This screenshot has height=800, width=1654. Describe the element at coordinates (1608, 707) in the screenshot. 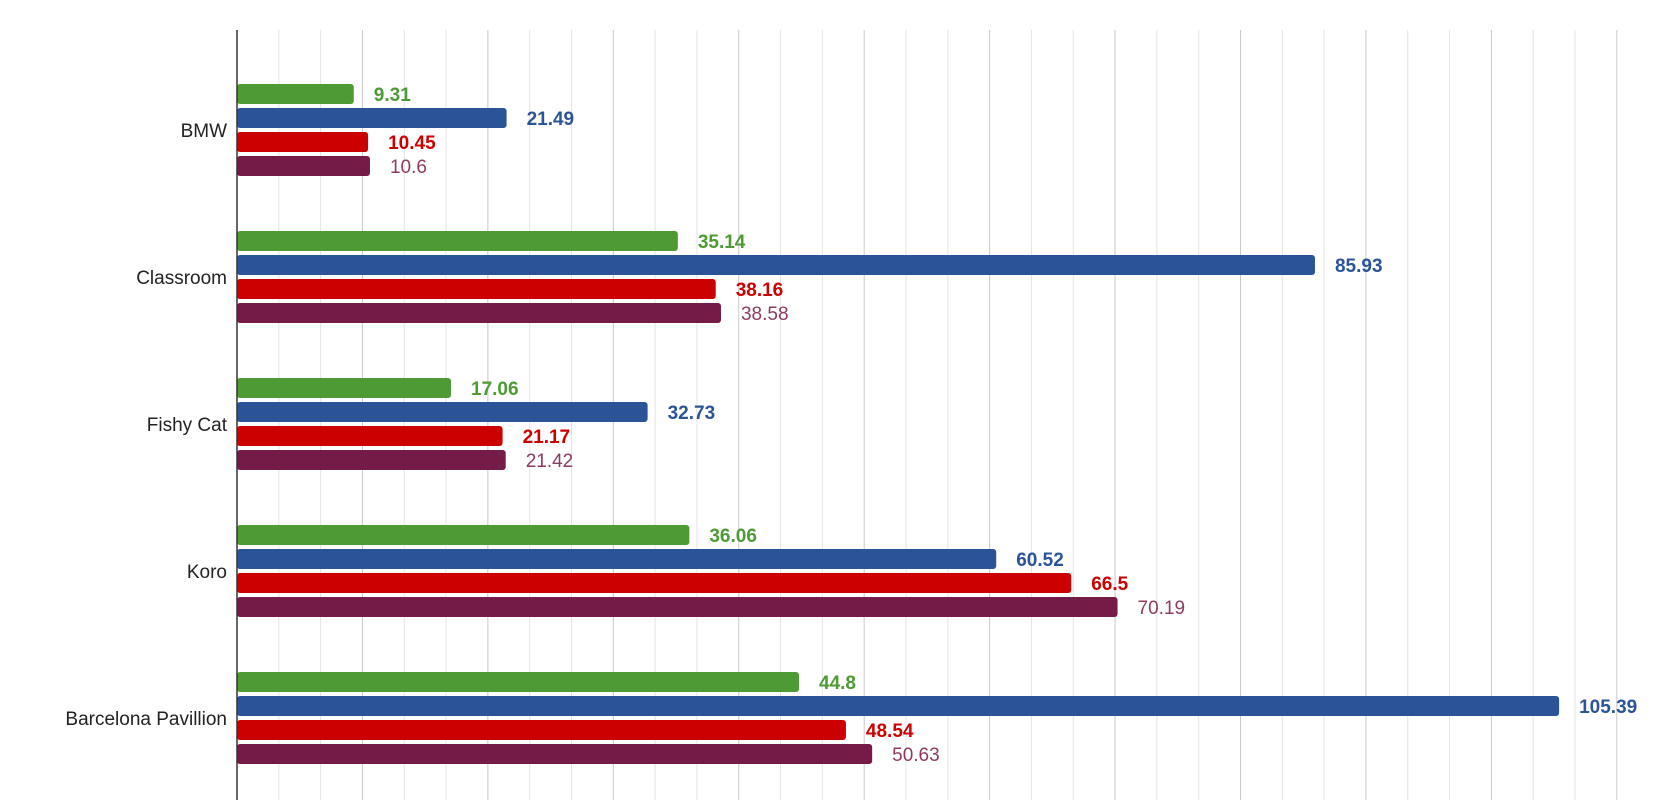

I see `data-label: 105.39` at that location.